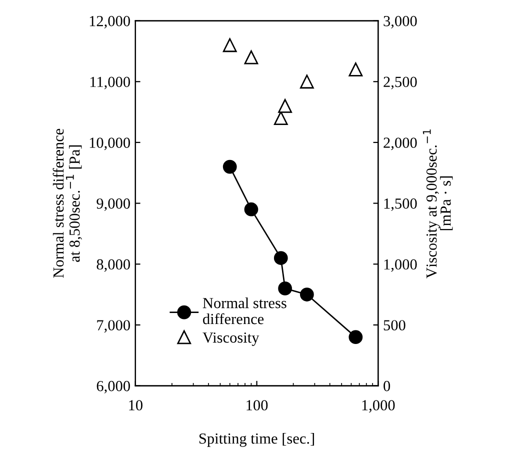 This screenshot has width=511, height=462. I want to click on y2-tick-label: 0, so click(387, 386).